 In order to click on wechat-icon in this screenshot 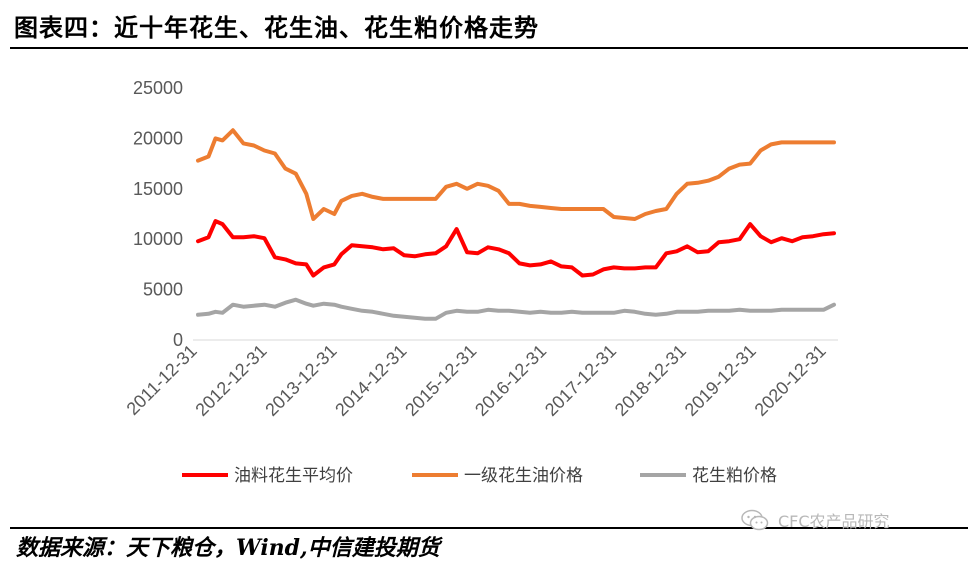, I will do `click(755, 520)`.